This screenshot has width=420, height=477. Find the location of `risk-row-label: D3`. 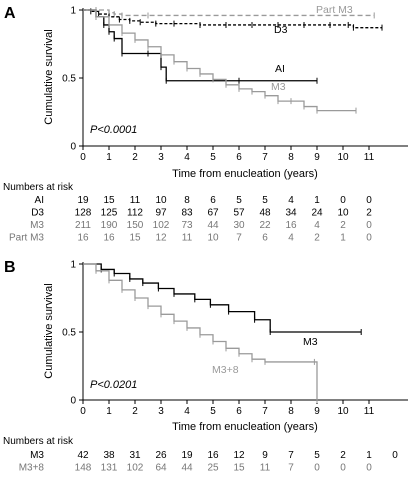

risk-row-label: D3 is located at coordinates (37, 213).